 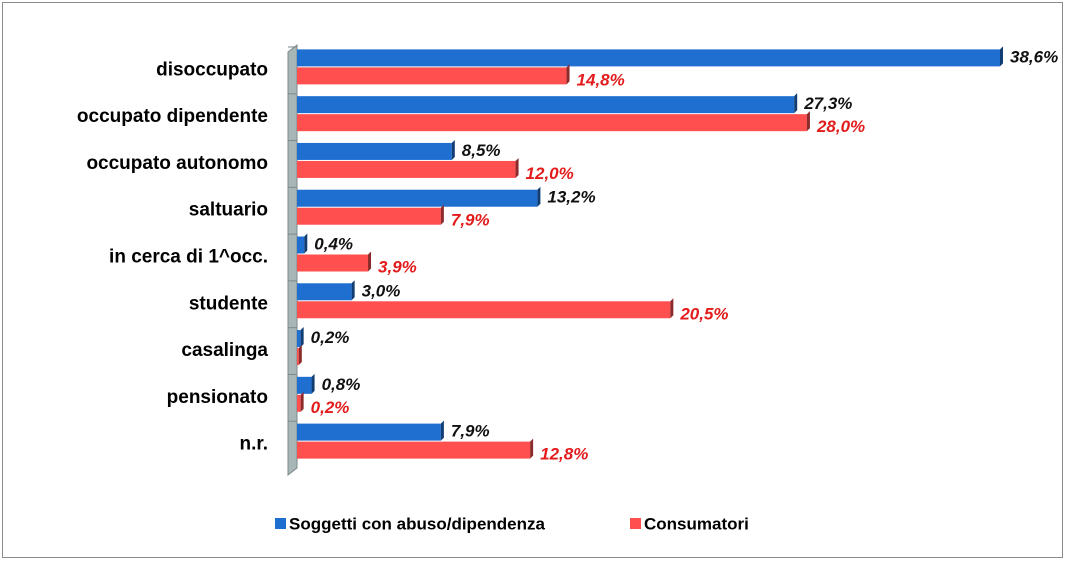 What do you see at coordinates (228, 210) in the screenshot?
I see `y-tick-label: saltuario` at bounding box center [228, 210].